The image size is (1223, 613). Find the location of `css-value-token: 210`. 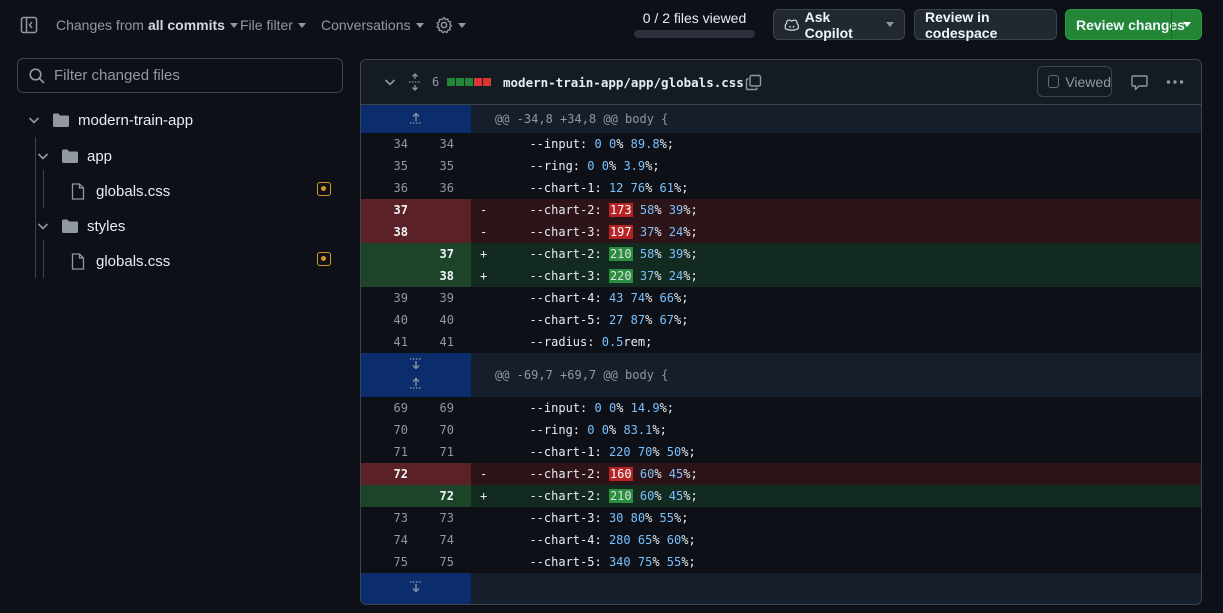

css-value-token: 210 is located at coordinates (620, 254).